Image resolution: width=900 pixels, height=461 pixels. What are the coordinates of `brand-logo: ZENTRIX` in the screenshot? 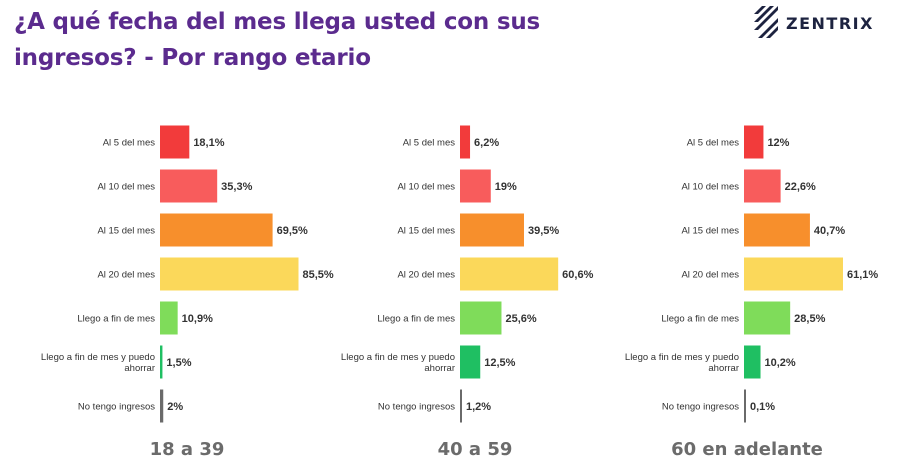 It's located at (813, 23).